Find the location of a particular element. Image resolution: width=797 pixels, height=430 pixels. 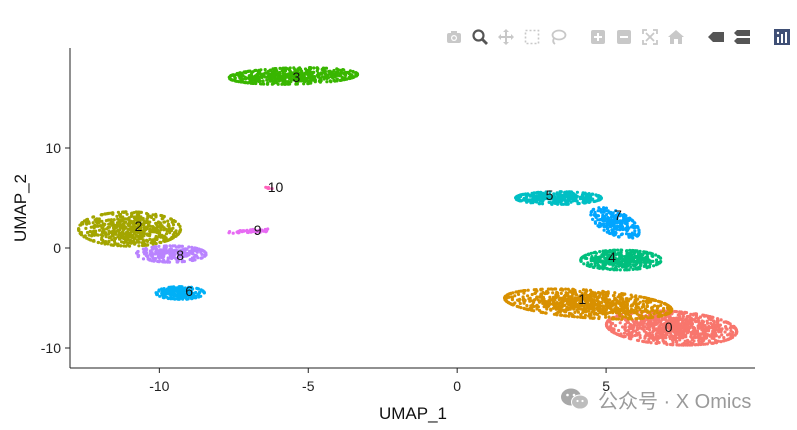

camera-button is located at coordinates (454, 37).